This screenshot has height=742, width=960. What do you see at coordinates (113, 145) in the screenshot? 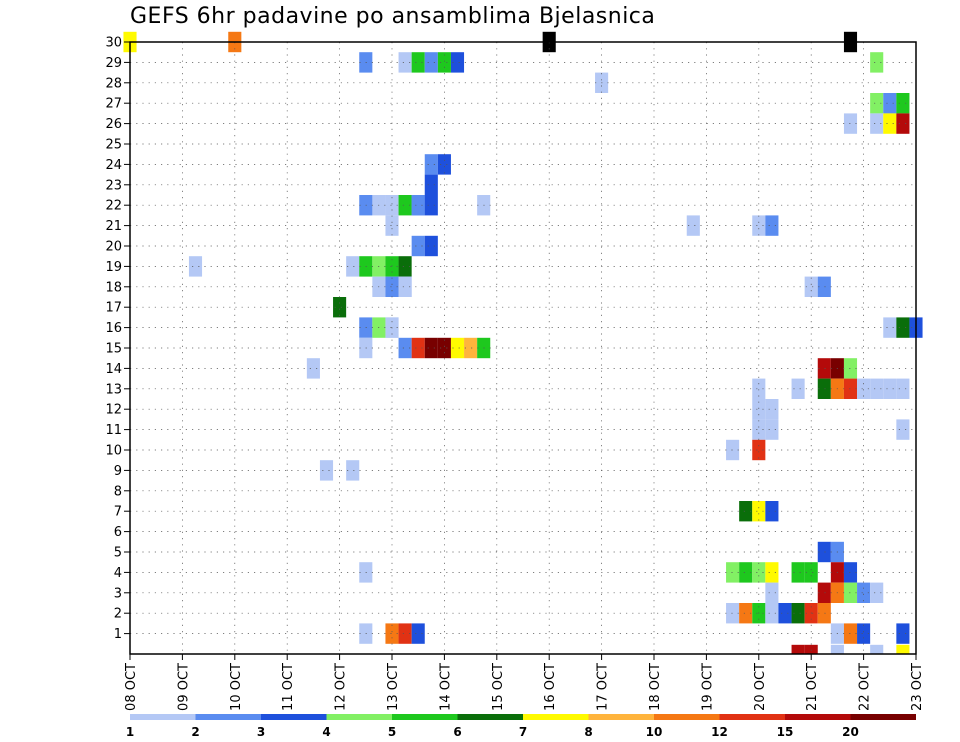
I see `y-tick-label: 25` at bounding box center [113, 145].